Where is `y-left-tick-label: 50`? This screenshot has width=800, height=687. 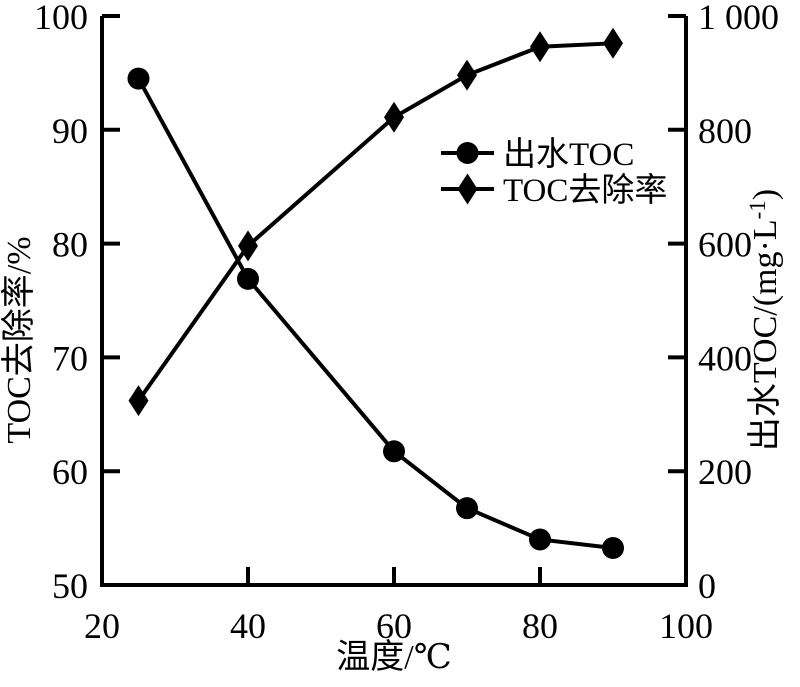 y-left-tick-label: 50 is located at coordinates (70, 586).